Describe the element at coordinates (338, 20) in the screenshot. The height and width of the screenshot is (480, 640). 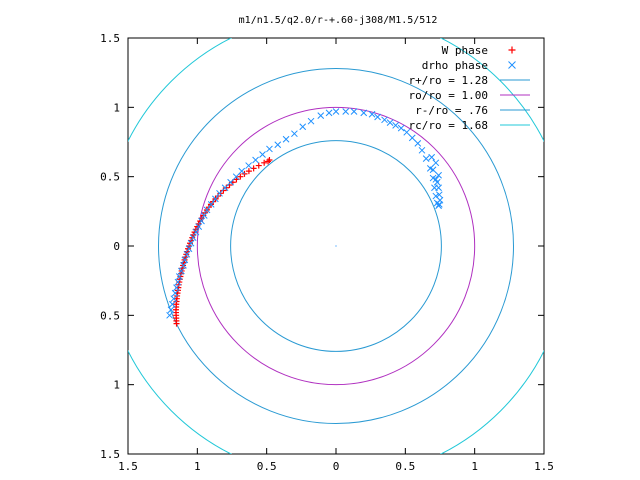
I see `chart-title: m1/n1.5/q2.0/r-+.60-j308/M1.5/512` at that location.